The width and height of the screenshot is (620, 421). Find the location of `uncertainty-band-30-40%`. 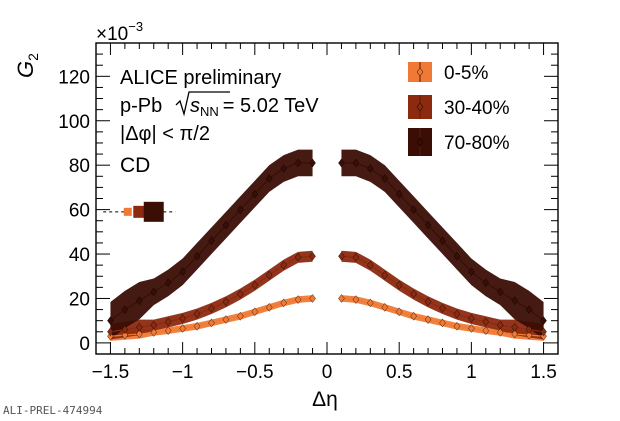

uncertainty-band-30-40% is located at coordinates (211, 295).